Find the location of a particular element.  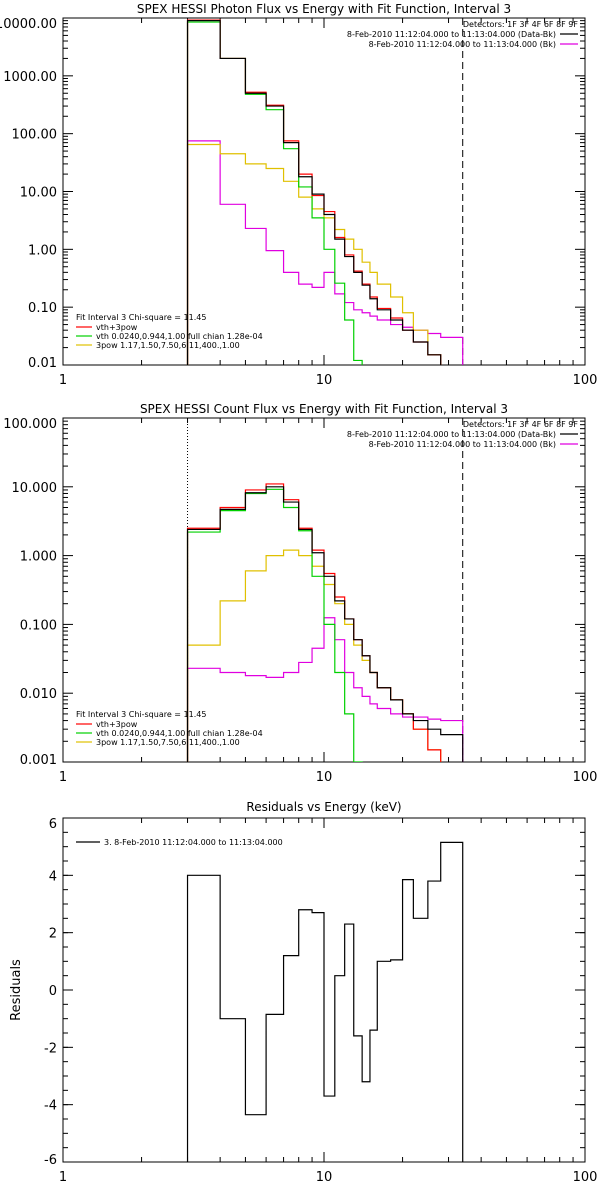

y-tick-label: 0.100 is located at coordinates (38, 625).